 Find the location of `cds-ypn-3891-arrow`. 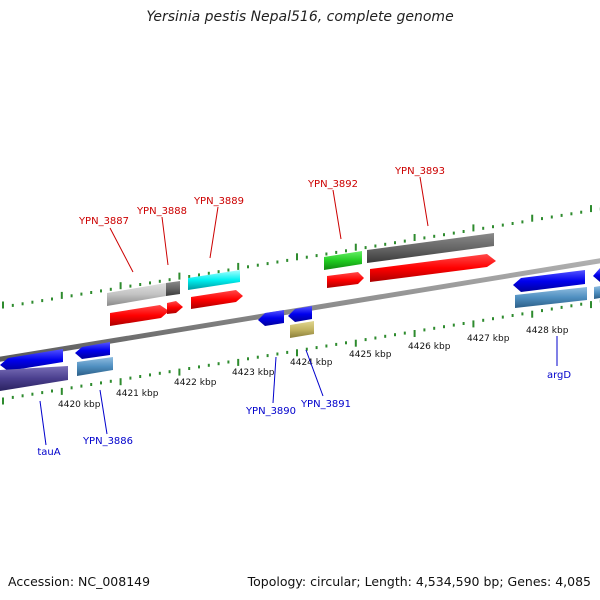

cds-ypn-3891-arrow is located at coordinates (300, 314).